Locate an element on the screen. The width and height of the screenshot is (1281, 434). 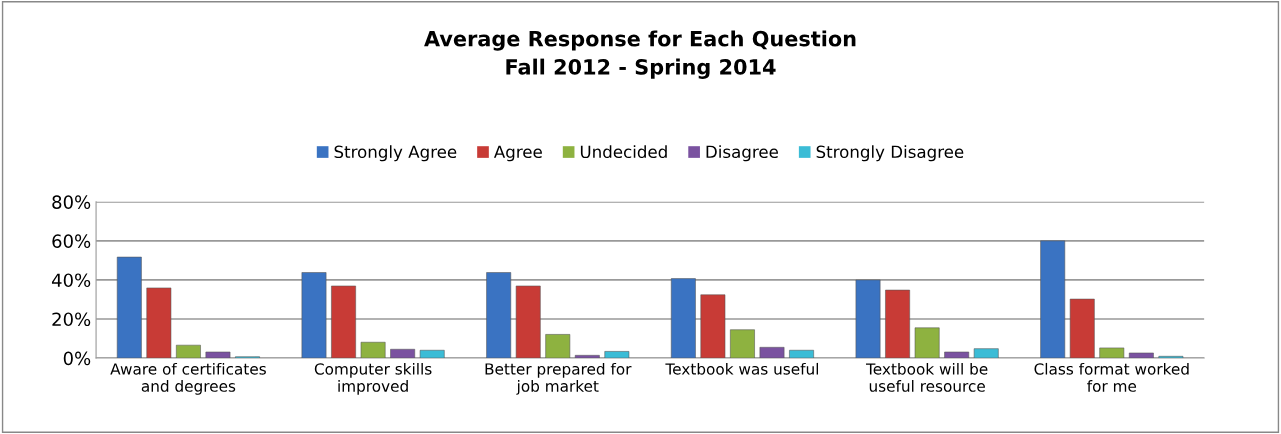
chart-title: Average Response for Each Question Fall 2012 - Spring 2014 is located at coordinates (640, 54).